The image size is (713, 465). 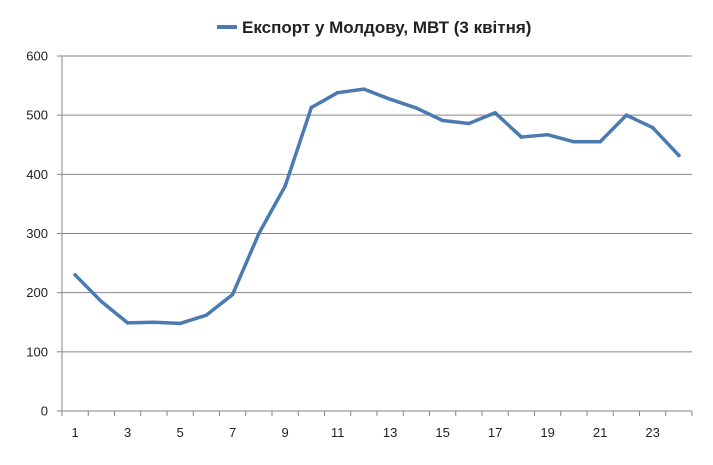 I want to click on x-tick-label: 21, so click(x=600, y=432).